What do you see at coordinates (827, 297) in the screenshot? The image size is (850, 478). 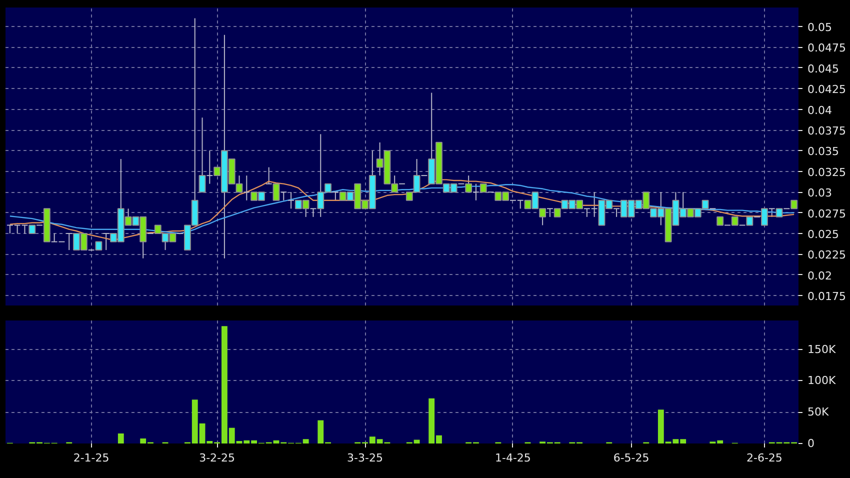 I see `y-tick-label: 0.0175` at bounding box center [827, 297].